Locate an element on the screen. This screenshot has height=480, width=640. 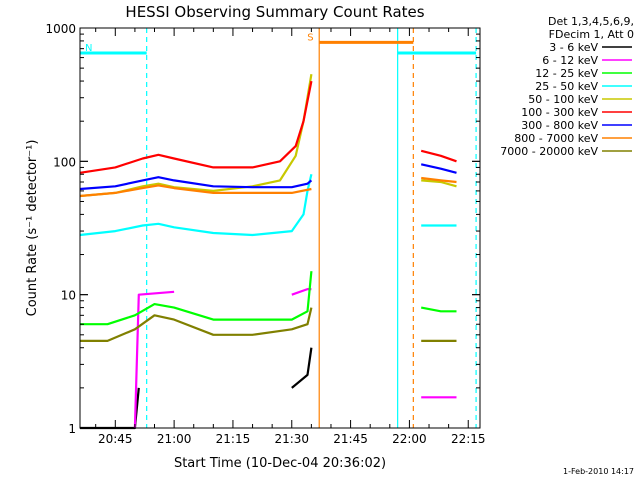
x-tick-label: 20:45 is located at coordinates (115, 439).